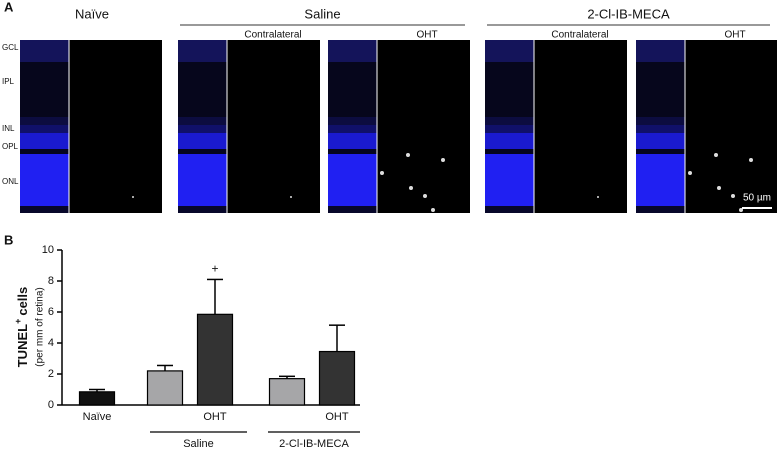  What do you see at coordinates (51, 405) in the screenshot?
I see `y-tick-label: 0` at bounding box center [51, 405].